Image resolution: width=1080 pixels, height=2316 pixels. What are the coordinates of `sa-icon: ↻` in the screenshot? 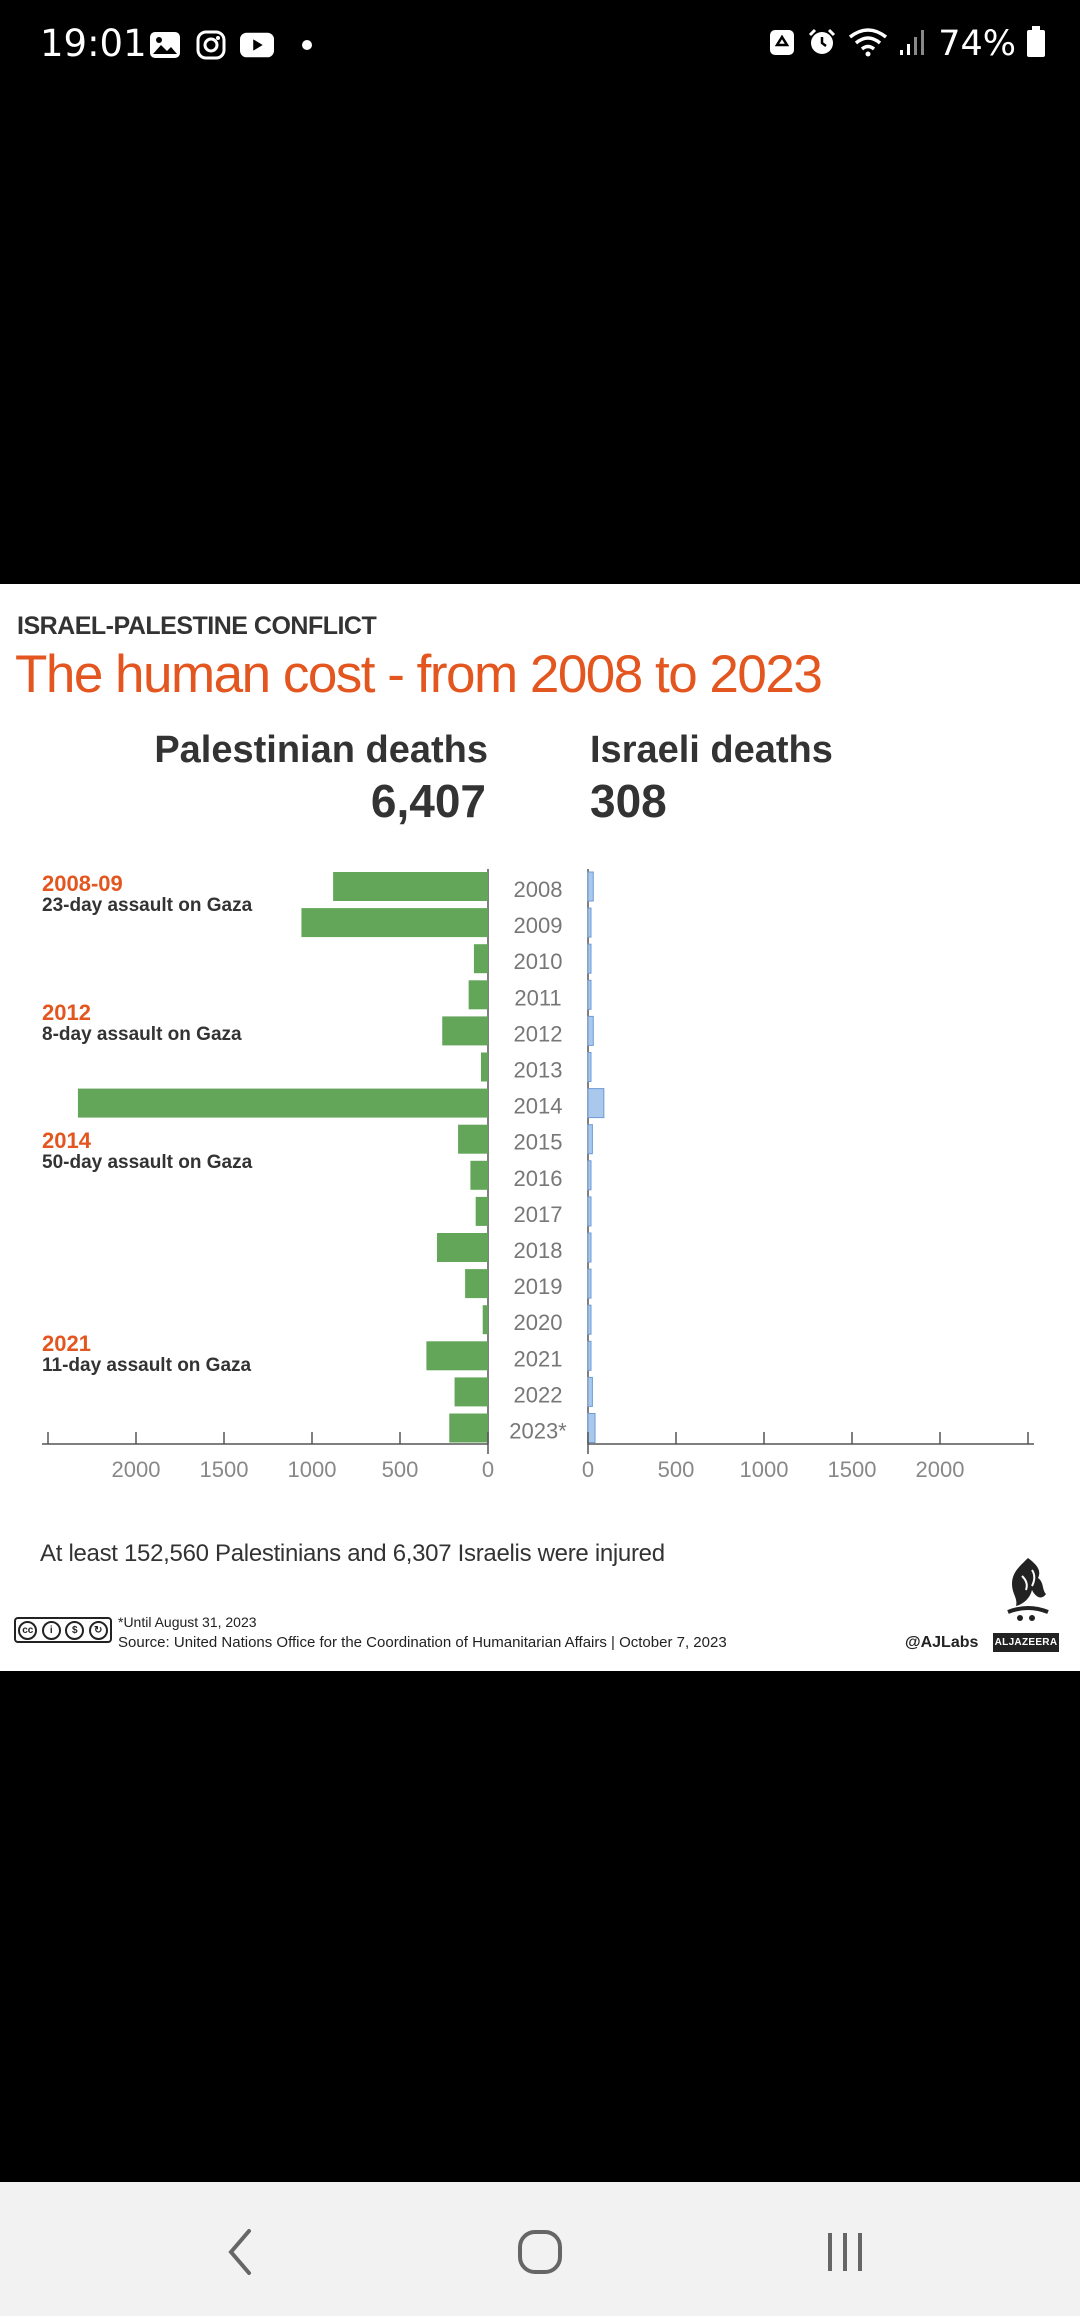 It's located at (98, 1630).